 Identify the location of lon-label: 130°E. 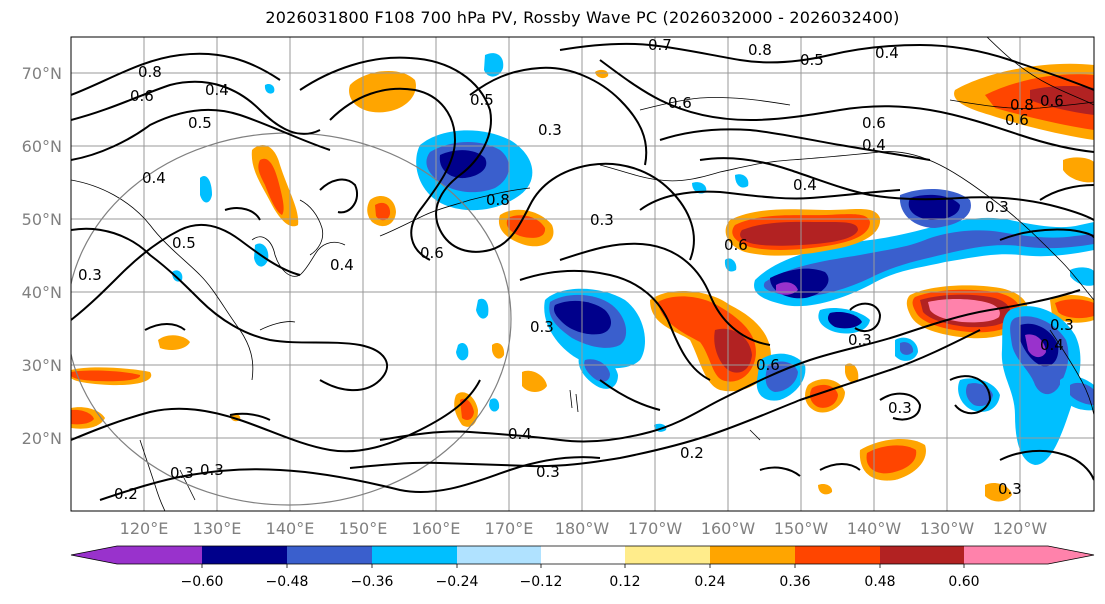
(217, 528).